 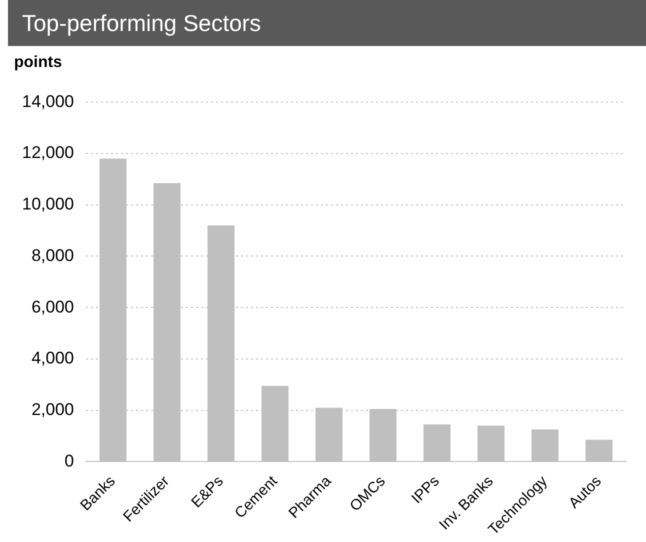 What do you see at coordinates (52, 306) in the screenshot?
I see `y-tick-label: 6,000` at bounding box center [52, 306].